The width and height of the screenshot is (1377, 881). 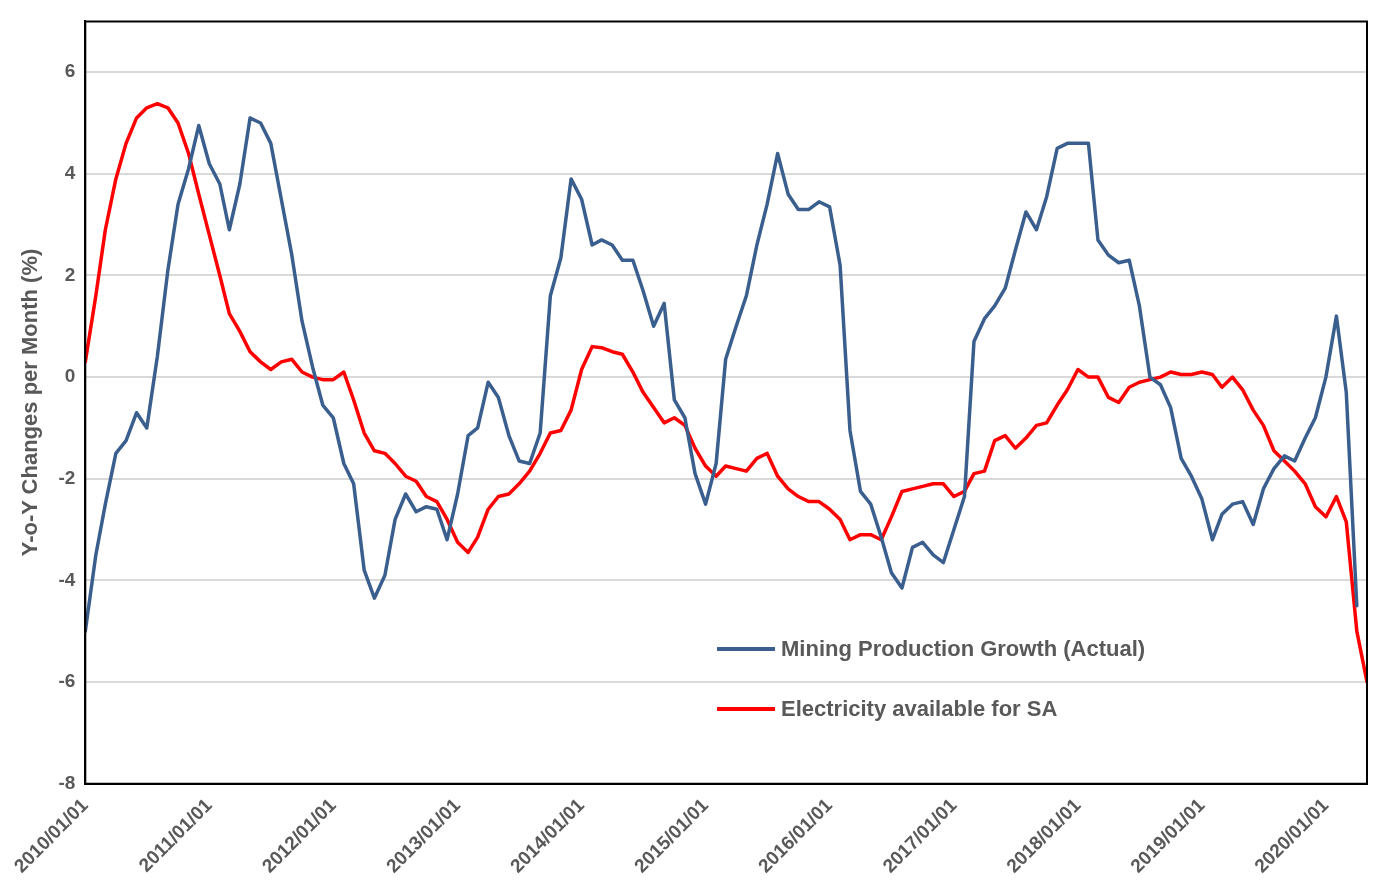 What do you see at coordinates (70, 274) in the screenshot?
I see `y-tick-label: 2` at bounding box center [70, 274].